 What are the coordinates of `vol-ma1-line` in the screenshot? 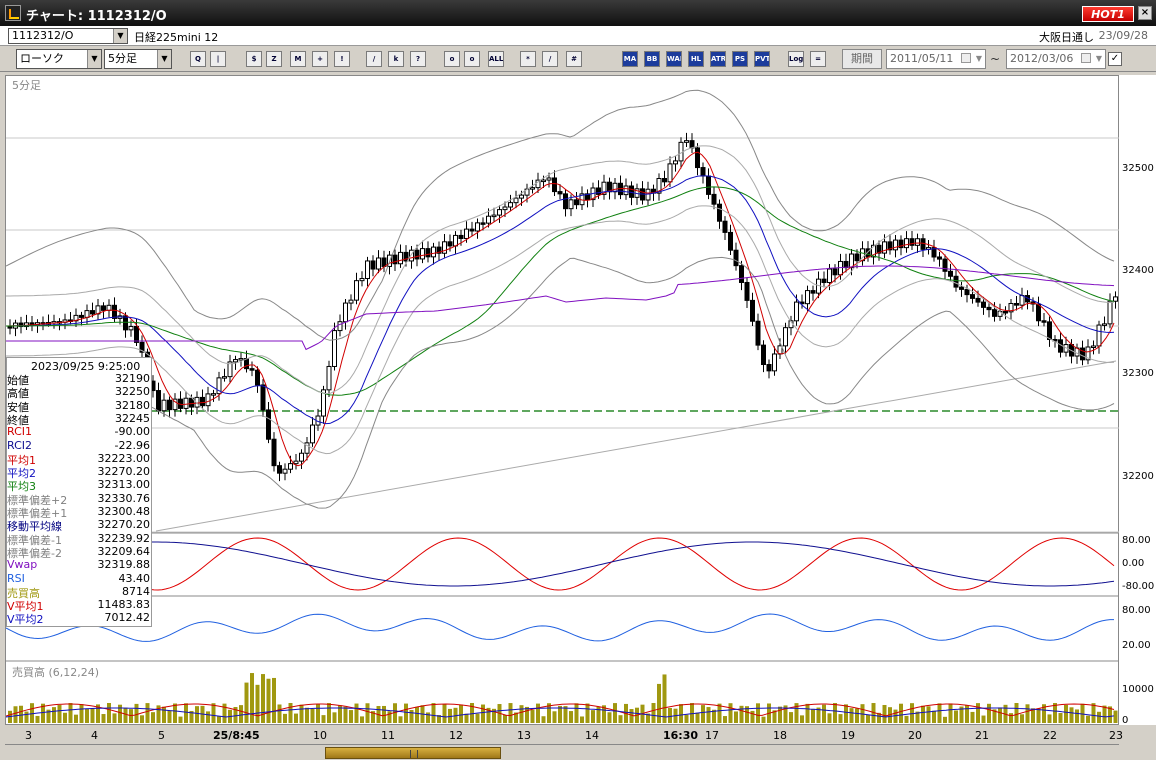 It's located at (560, 710).